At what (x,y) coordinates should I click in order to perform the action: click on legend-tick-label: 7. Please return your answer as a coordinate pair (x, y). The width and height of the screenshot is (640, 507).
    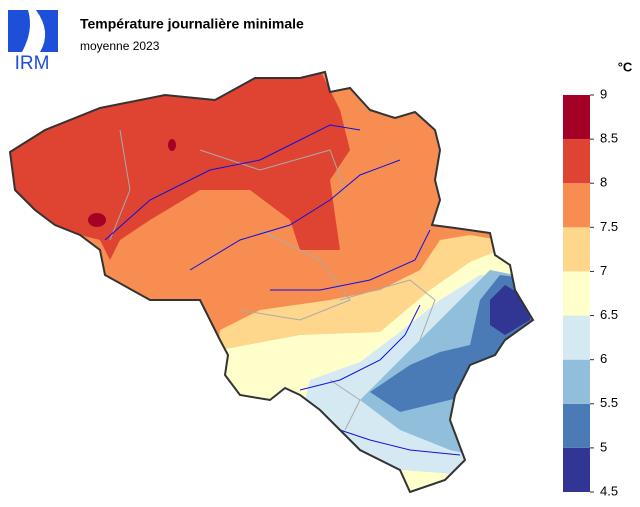
    Looking at the image, I should click on (603, 270).